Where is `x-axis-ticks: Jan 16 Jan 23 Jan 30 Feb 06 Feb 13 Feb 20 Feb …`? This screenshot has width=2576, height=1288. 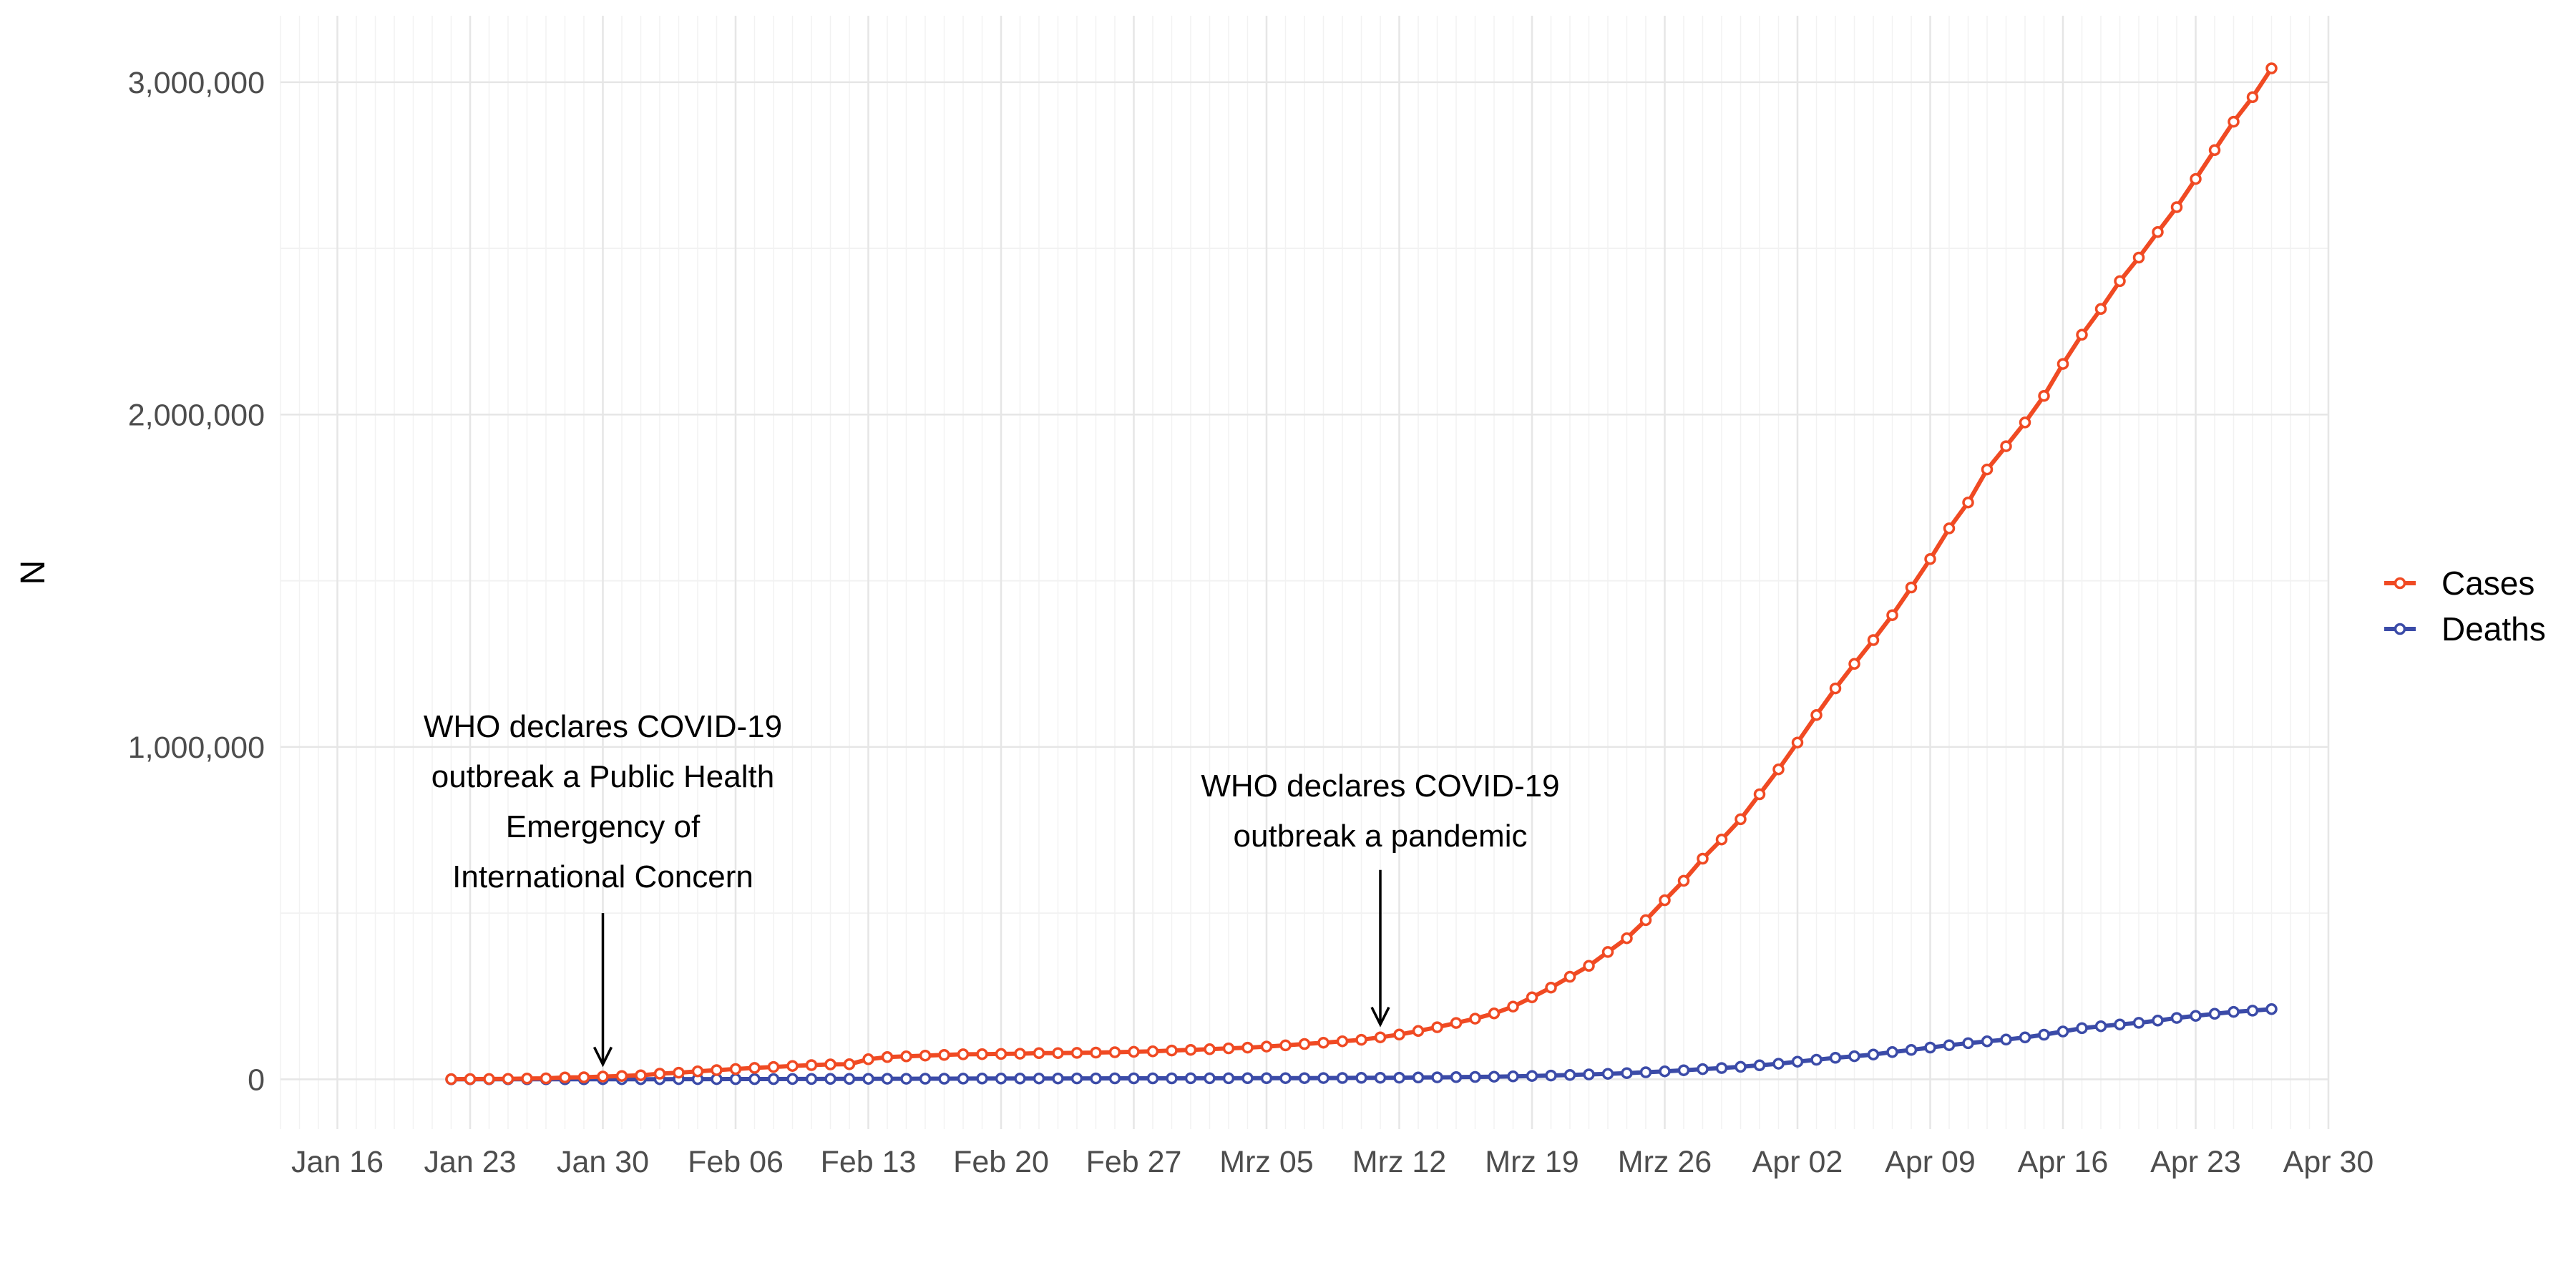 x-axis-ticks: Jan 16 Jan 23 Jan 30 Feb 06 Feb 13 Feb 20 Feb … is located at coordinates (1332, 1162).